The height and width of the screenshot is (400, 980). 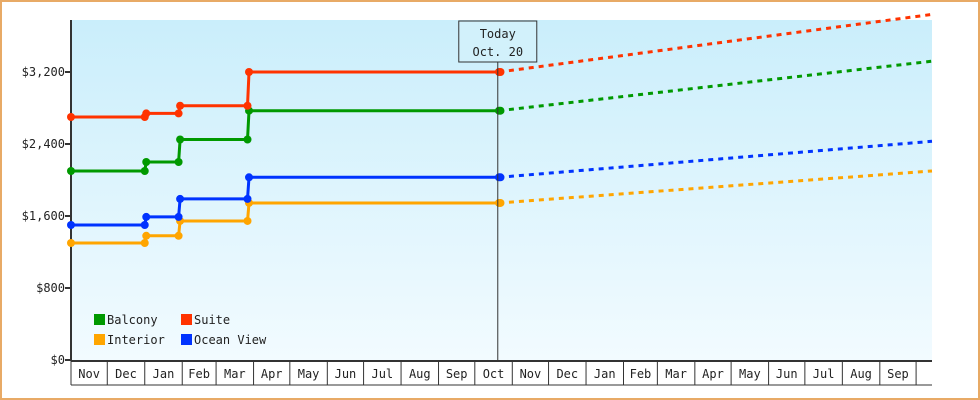 I want to click on x-tick-label: Oct, so click(x=494, y=374).